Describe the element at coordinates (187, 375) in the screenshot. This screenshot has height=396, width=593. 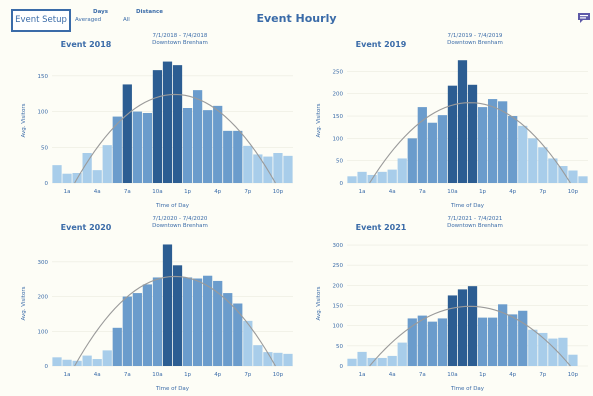
I see `x-tick-label: 1p` at that location.